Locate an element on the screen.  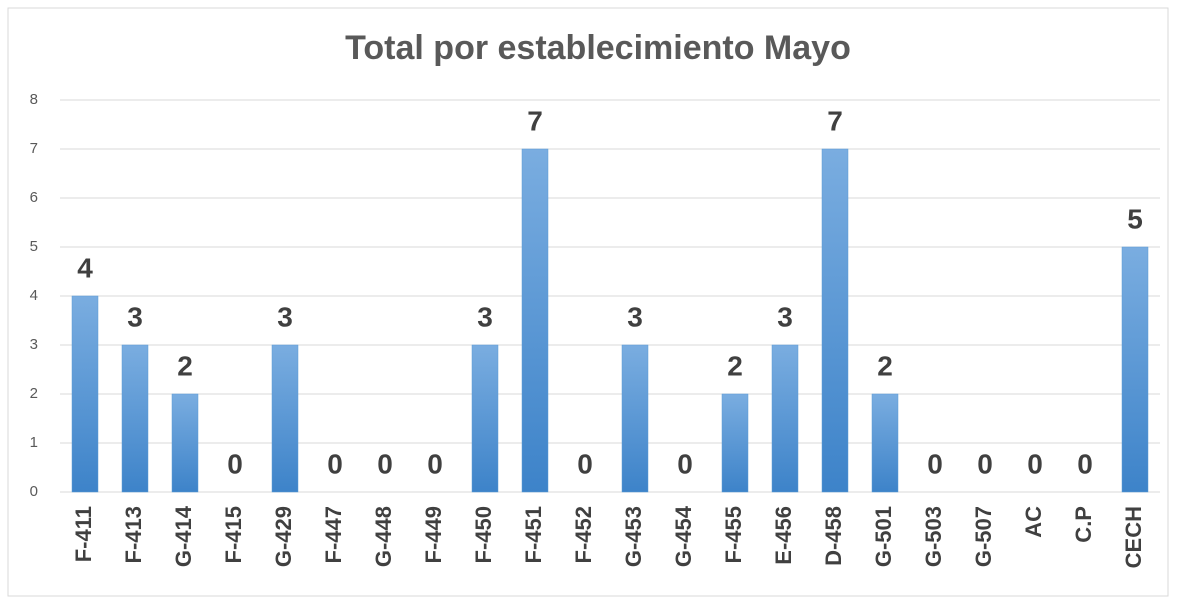
x-tick-label: D-458 is located at coordinates (833, 536).